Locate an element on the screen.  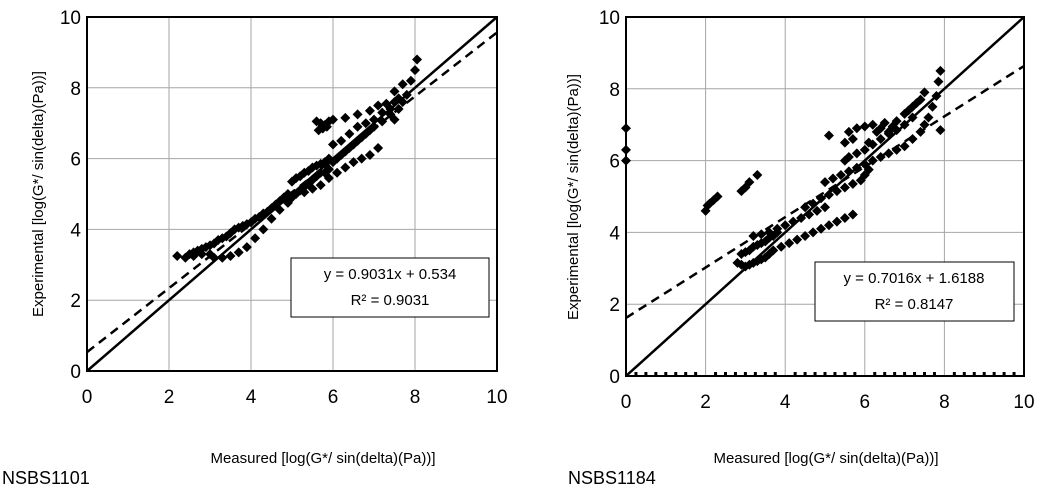
x-tick-label: 2 is located at coordinates (169, 397).